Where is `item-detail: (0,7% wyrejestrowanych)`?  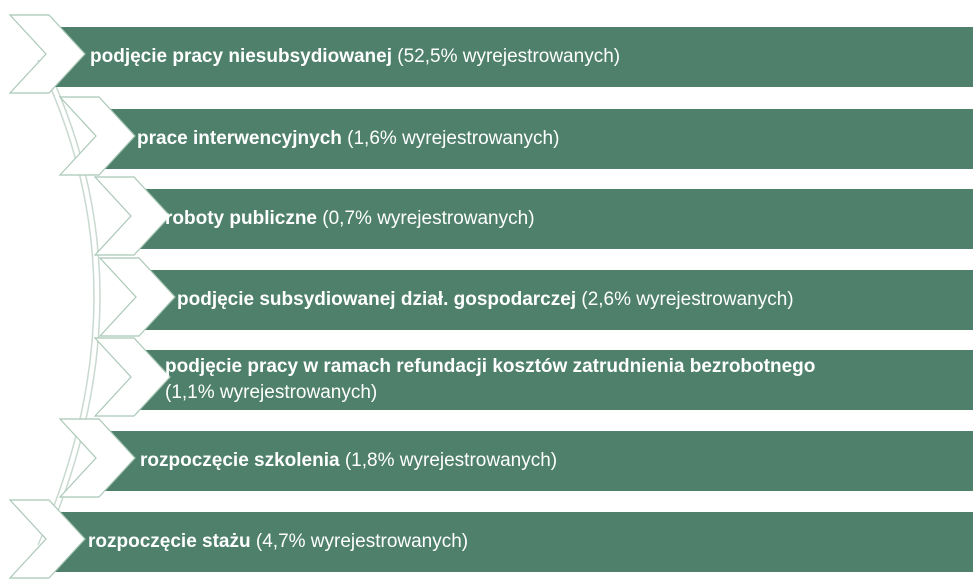
item-detail: (0,7% wyrejestrowanych) is located at coordinates (428, 218).